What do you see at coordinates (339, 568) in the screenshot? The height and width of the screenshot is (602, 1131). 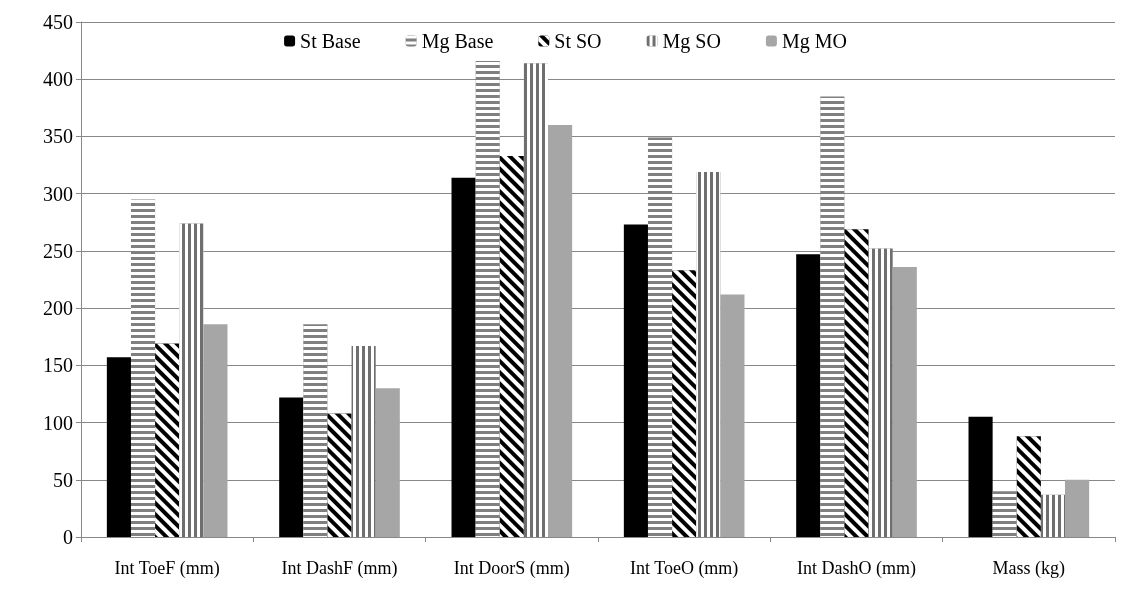 I see `x-tick-label: Int DashF (mm)` at bounding box center [339, 568].